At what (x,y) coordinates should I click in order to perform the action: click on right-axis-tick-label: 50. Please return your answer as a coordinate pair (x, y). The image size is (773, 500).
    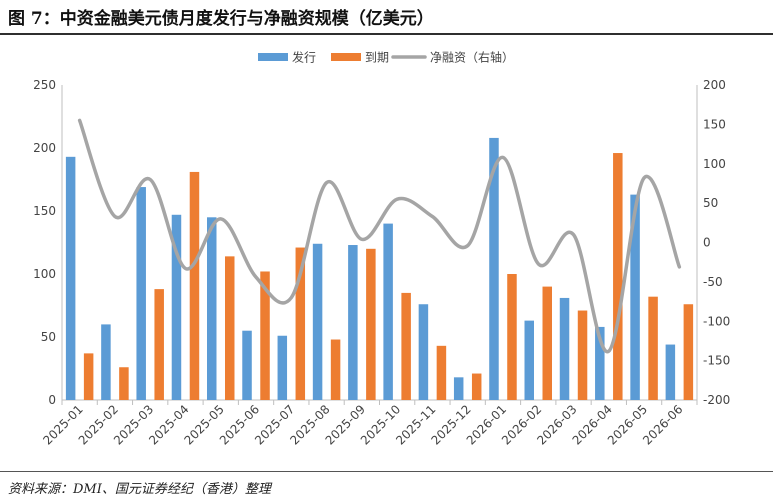
    Looking at the image, I should click on (710, 203).